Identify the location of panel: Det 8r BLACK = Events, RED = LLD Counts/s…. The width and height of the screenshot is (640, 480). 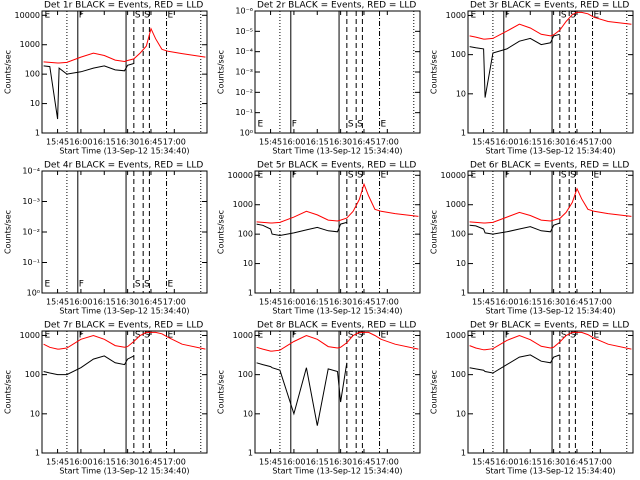
(319, 398).